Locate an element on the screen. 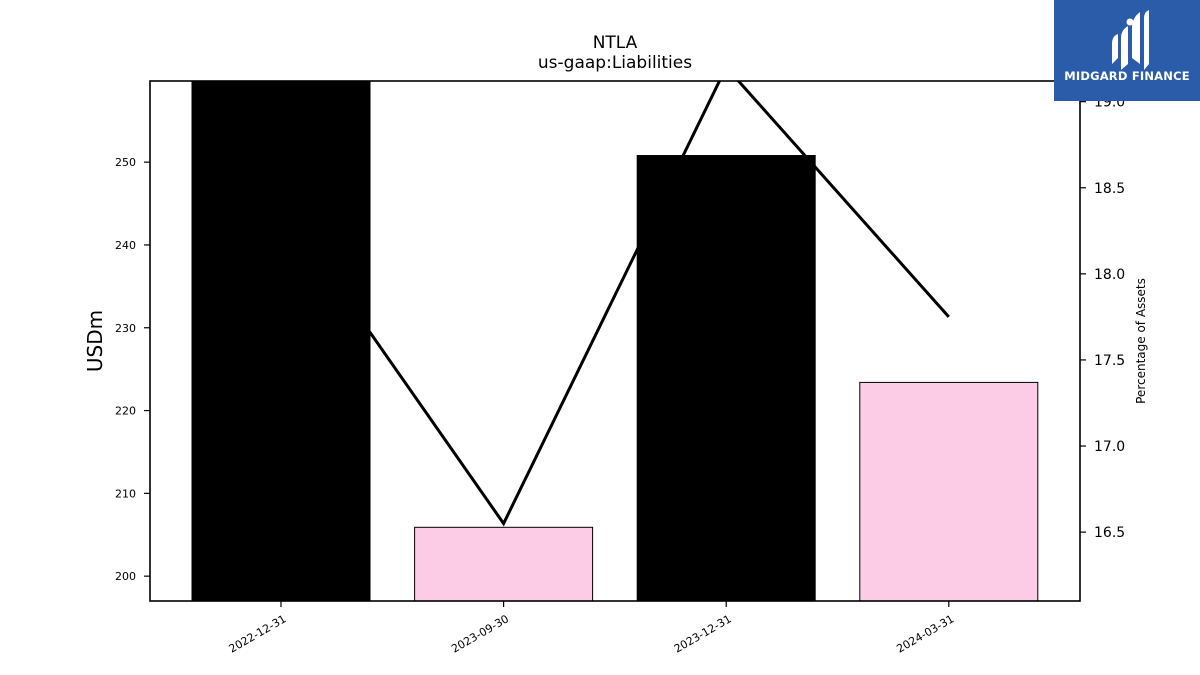 This screenshot has width=1200, height=675. chart-title: NTLA is located at coordinates (615, 43).